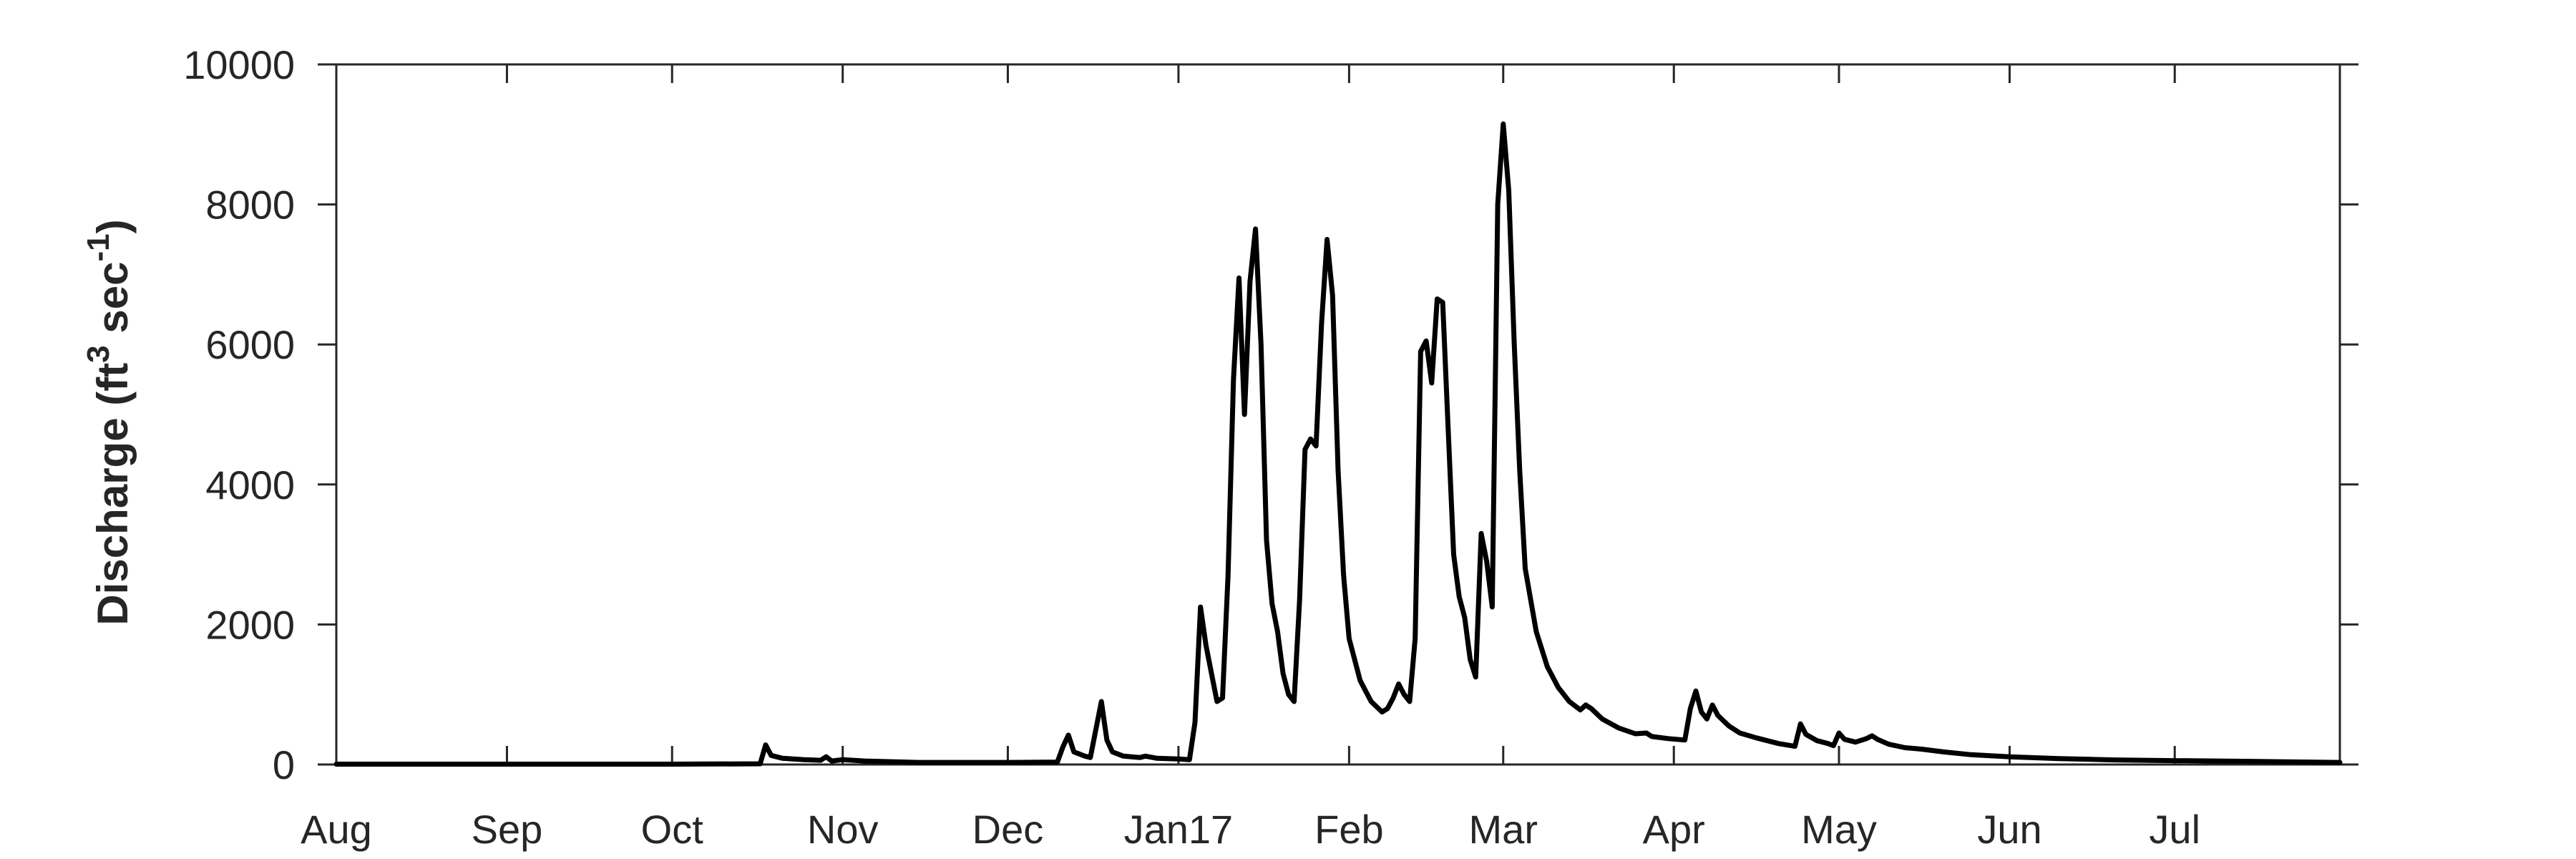 This screenshot has width=2576, height=859. I want to click on x-tick-label: Oct, so click(672, 830).